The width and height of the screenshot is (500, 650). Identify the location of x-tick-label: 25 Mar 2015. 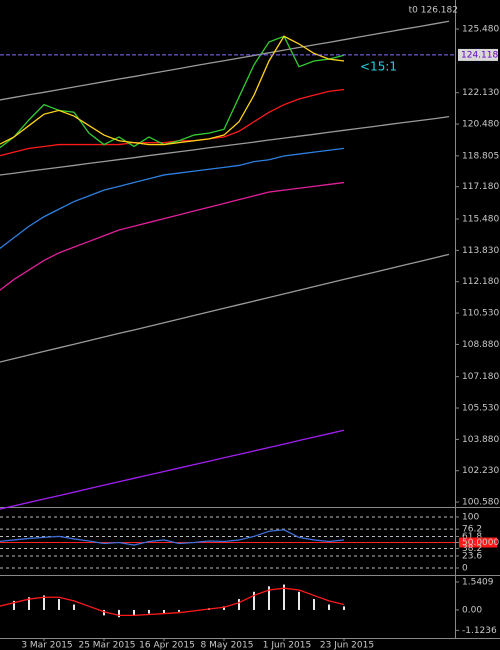
(106, 645).